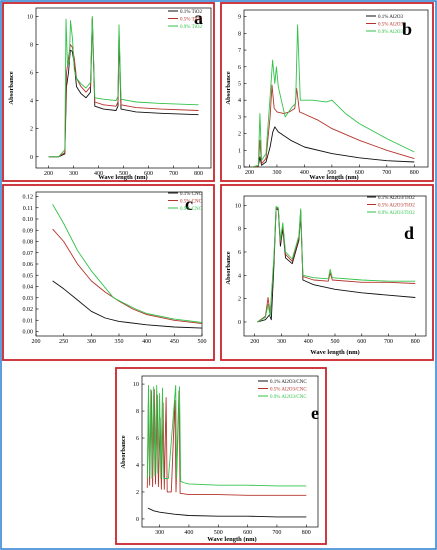 Image resolution: width=437 pixels, height=550 pixels. I want to click on panel-a-plot: 200 300 400 500 600 700 800 0 2 4 6 8 10, so click(119, 92).